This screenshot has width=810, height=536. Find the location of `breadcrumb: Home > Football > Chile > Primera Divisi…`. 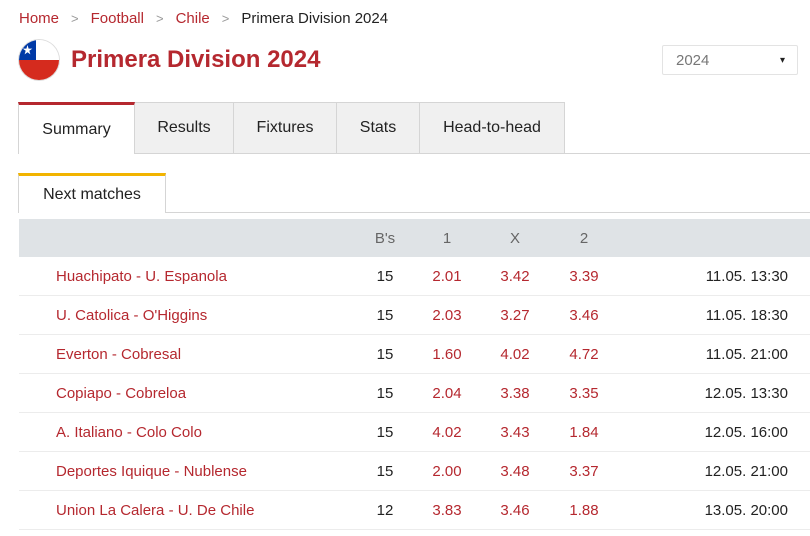

breadcrumb: Home > Football > Chile > Primera Divisi… is located at coordinates (203, 18).